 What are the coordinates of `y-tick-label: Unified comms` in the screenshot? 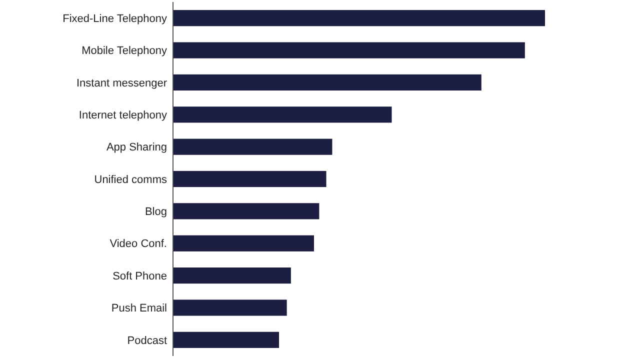 It's located at (131, 180).